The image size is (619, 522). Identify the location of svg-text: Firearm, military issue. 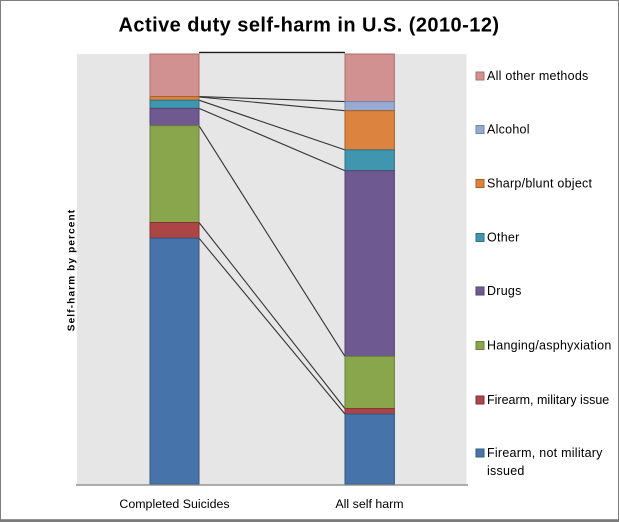
(548, 400).